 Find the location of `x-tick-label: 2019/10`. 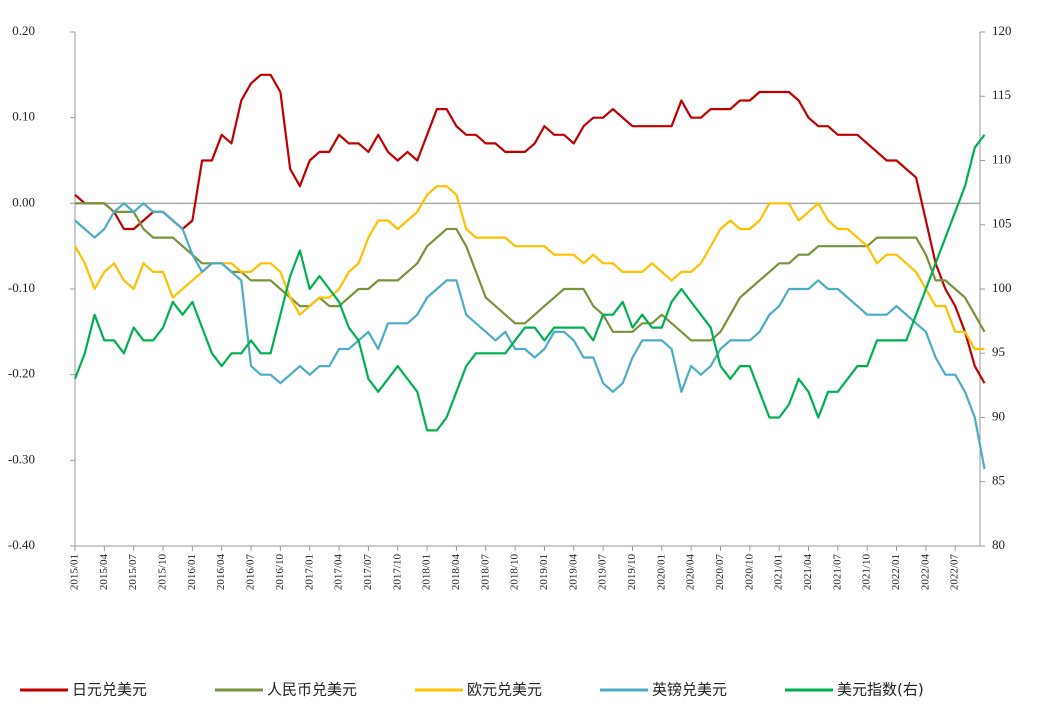

x-tick-label: 2019/10 is located at coordinates (632, 572).